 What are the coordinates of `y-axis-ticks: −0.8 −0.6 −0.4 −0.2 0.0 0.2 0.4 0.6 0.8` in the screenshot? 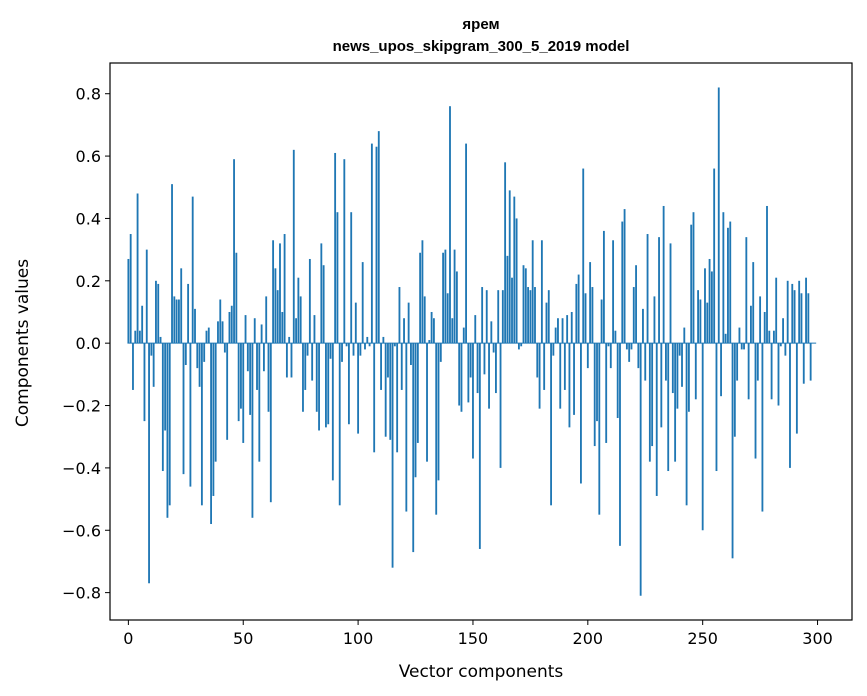 It's located at (86, 344).